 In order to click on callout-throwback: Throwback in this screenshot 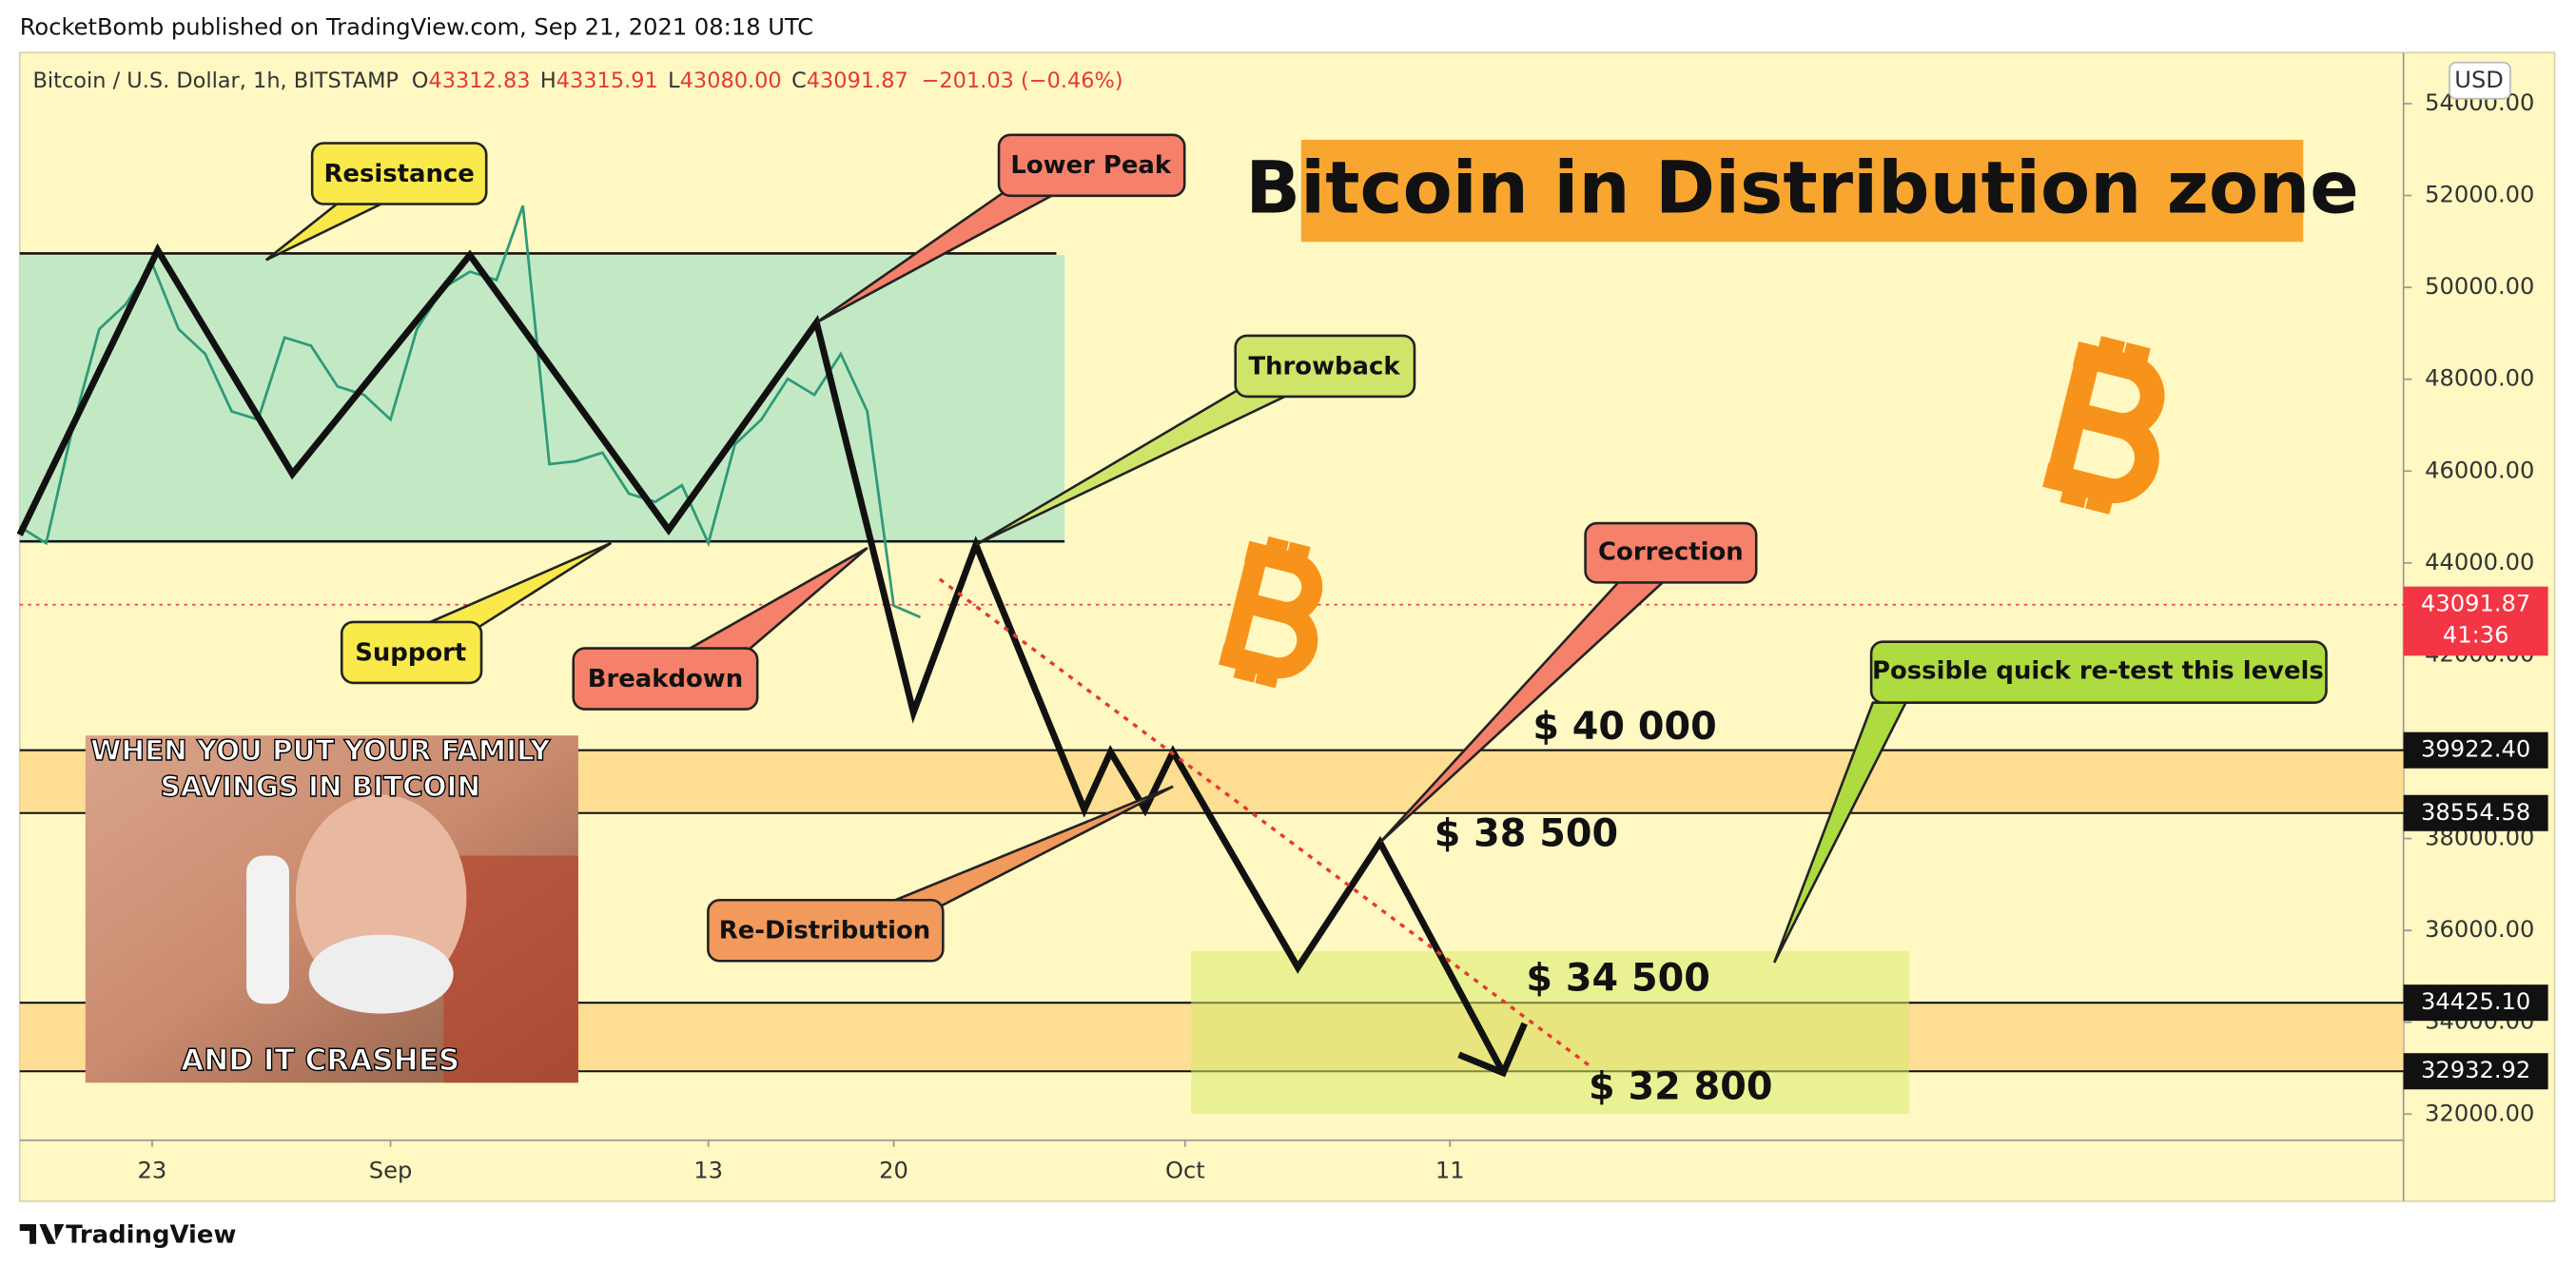, I will do `click(1324, 366)`.